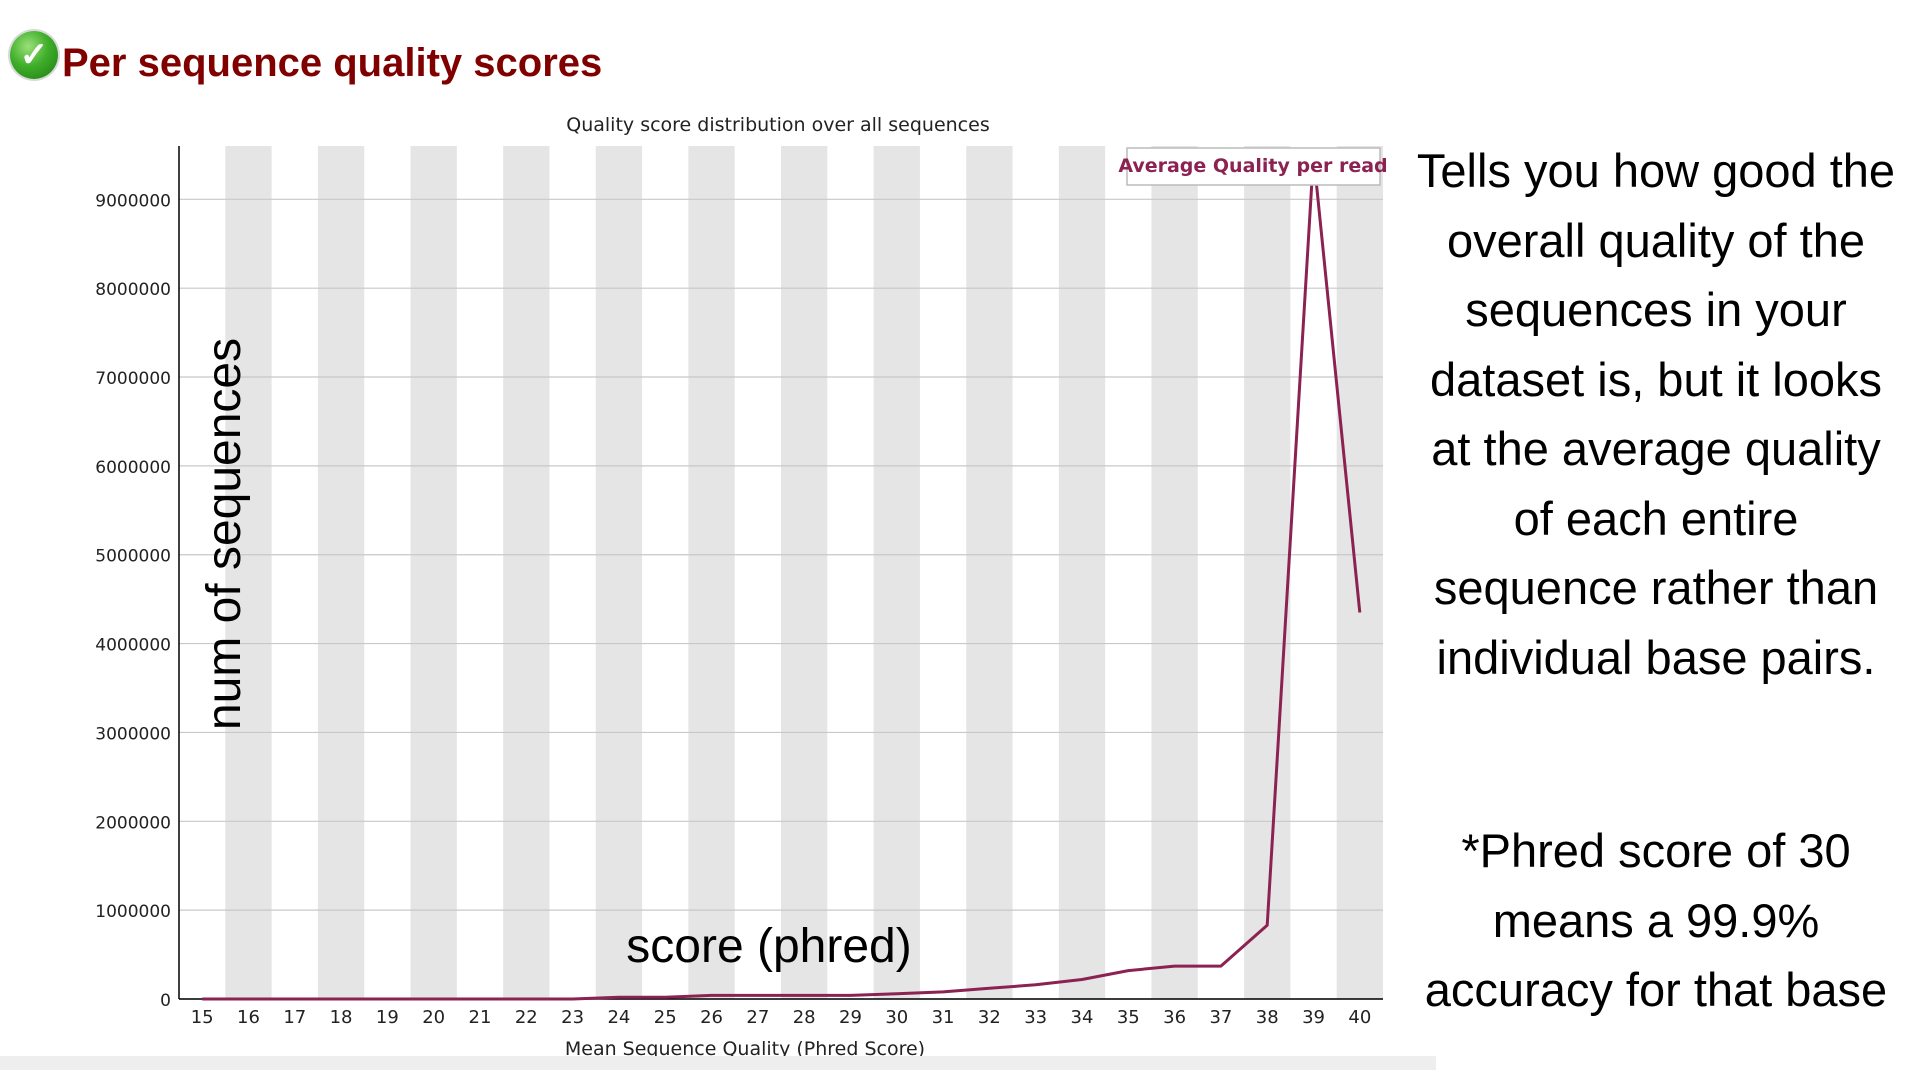 This screenshot has width=1920, height=1080. Describe the element at coordinates (665, 1017) in the screenshot. I see `x-tick-label: 25` at that location.